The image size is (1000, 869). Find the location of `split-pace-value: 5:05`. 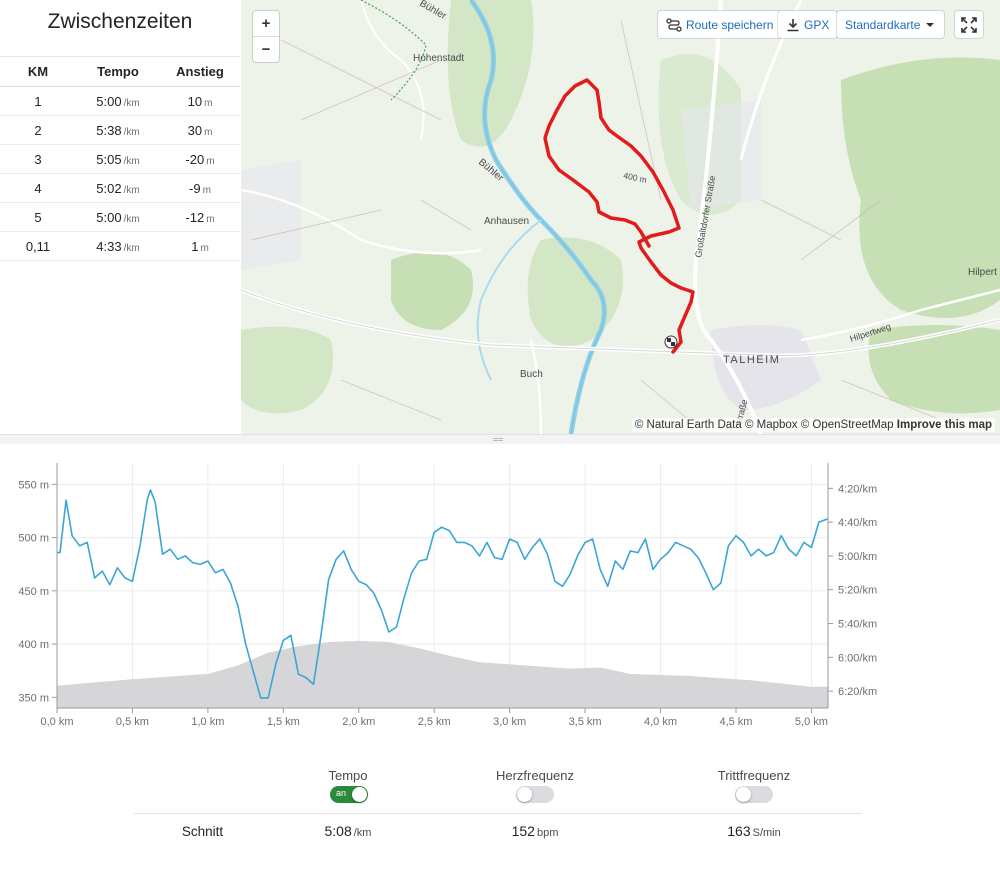

split-pace-value: 5:05 is located at coordinates (109, 159).